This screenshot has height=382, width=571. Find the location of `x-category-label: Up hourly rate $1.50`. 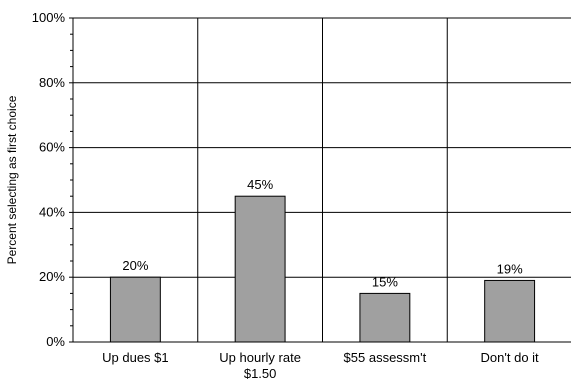

x-category-label: Up hourly rate $1.50 is located at coordinates (260, 365).